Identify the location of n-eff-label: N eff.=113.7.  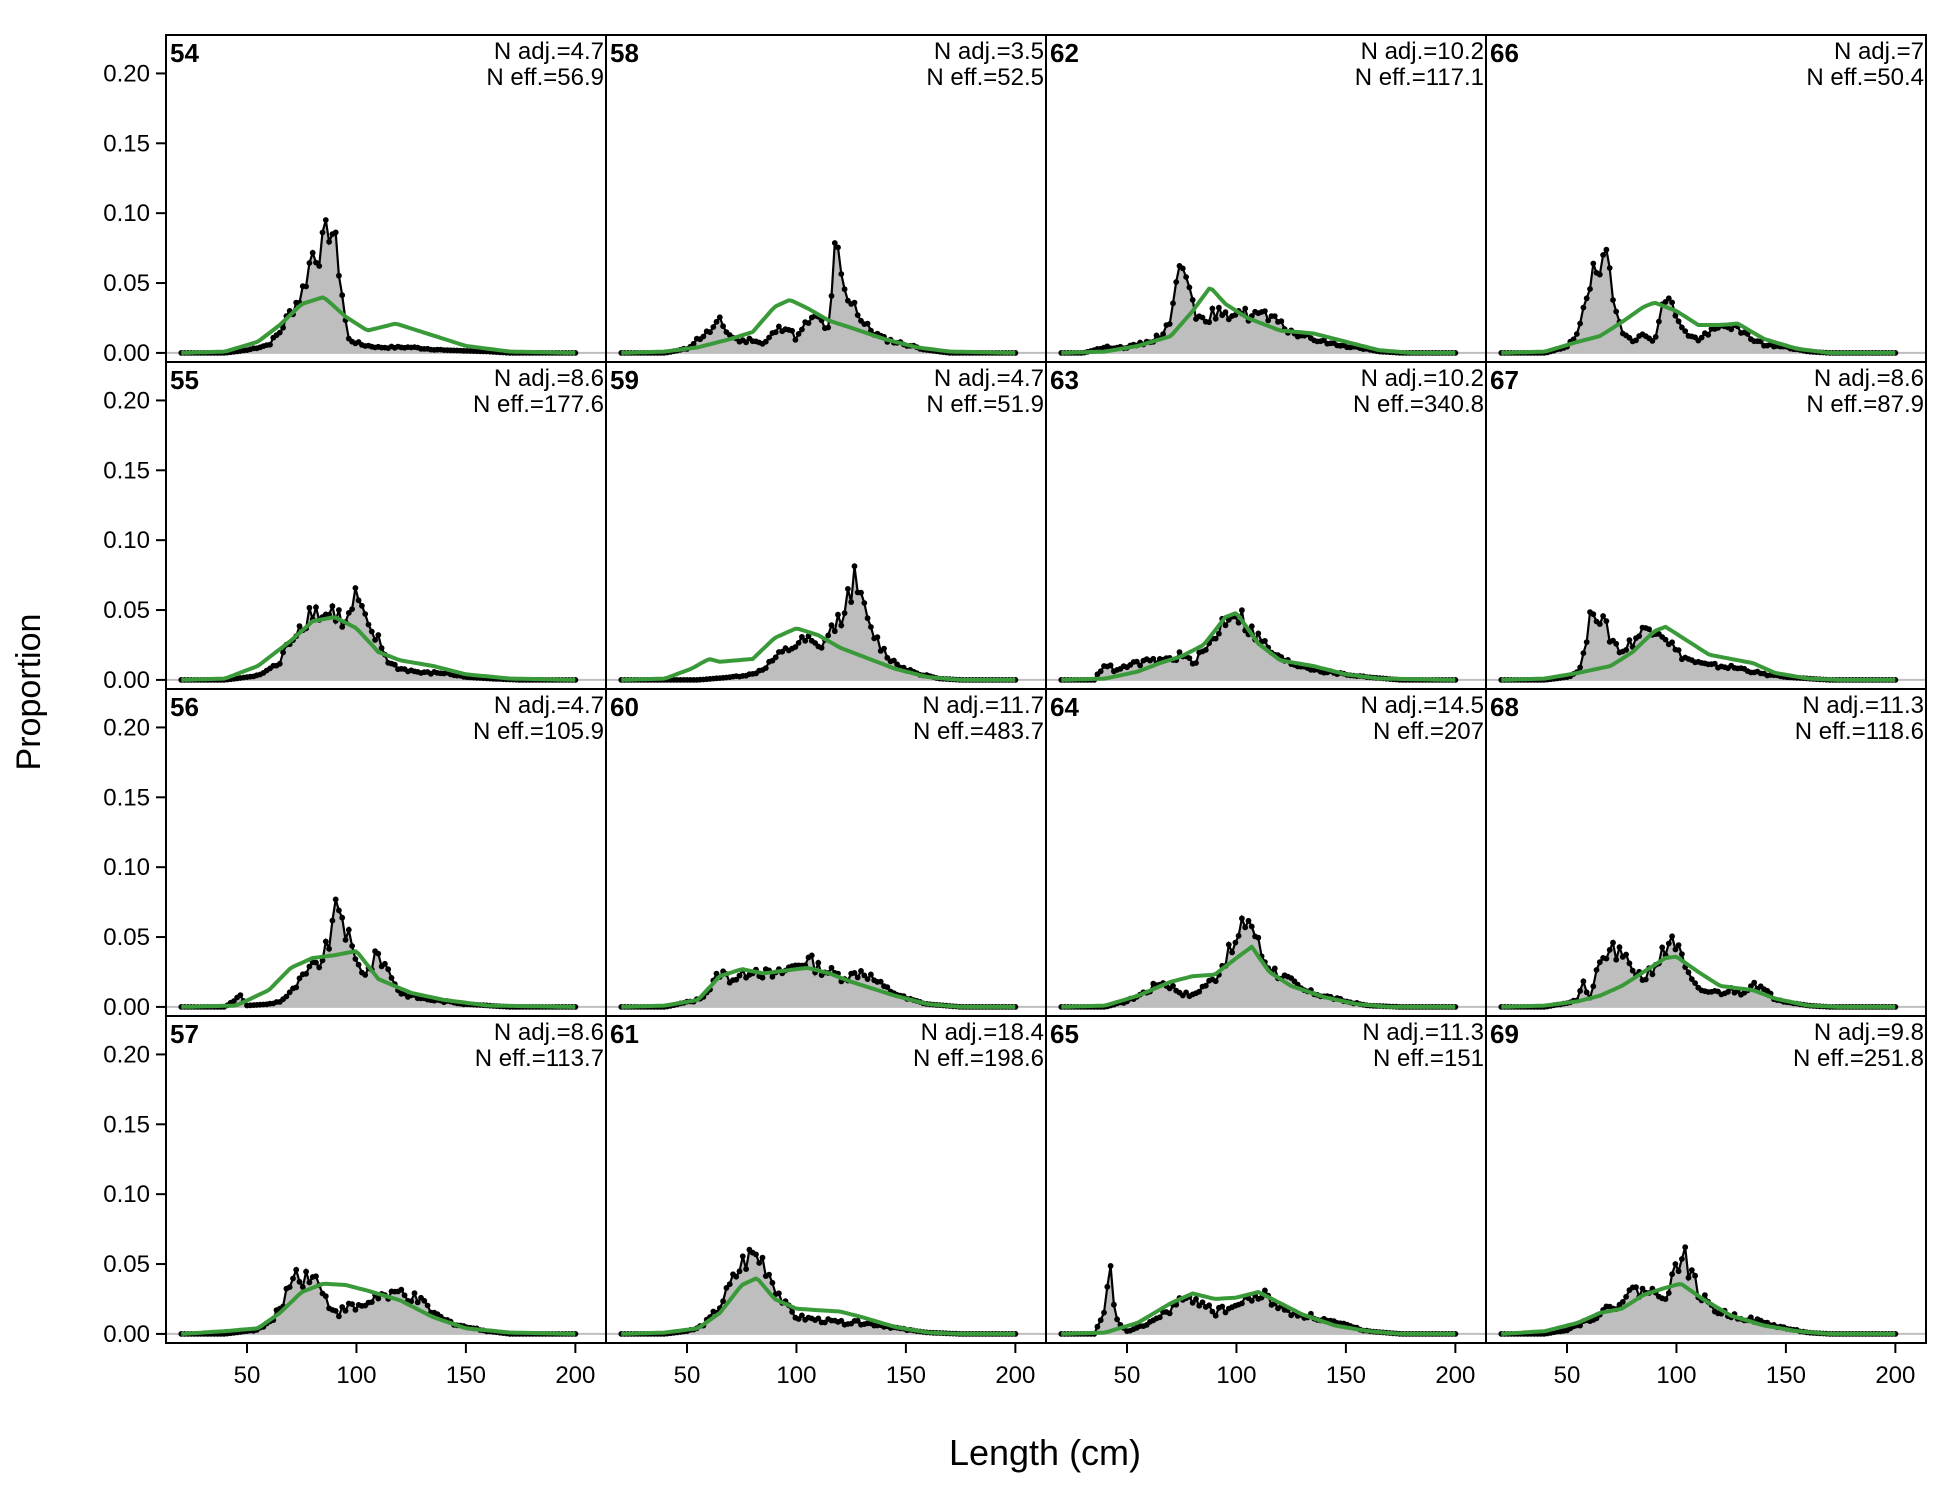
(539, 1058).